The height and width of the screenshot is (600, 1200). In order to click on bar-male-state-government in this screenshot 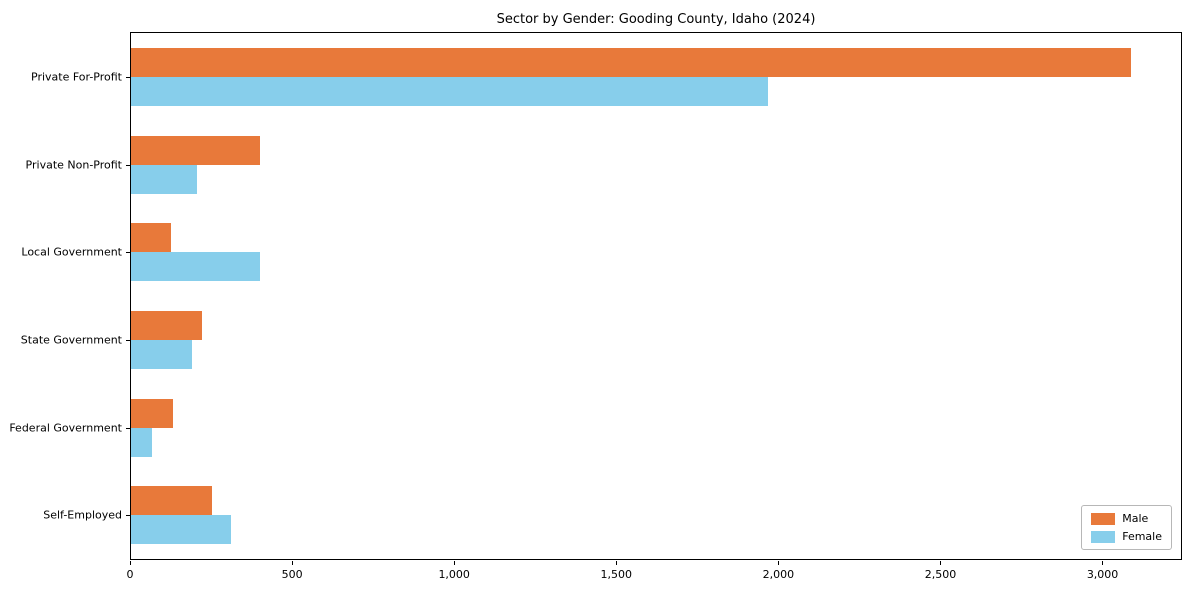, I will do `click(167, 325)`.